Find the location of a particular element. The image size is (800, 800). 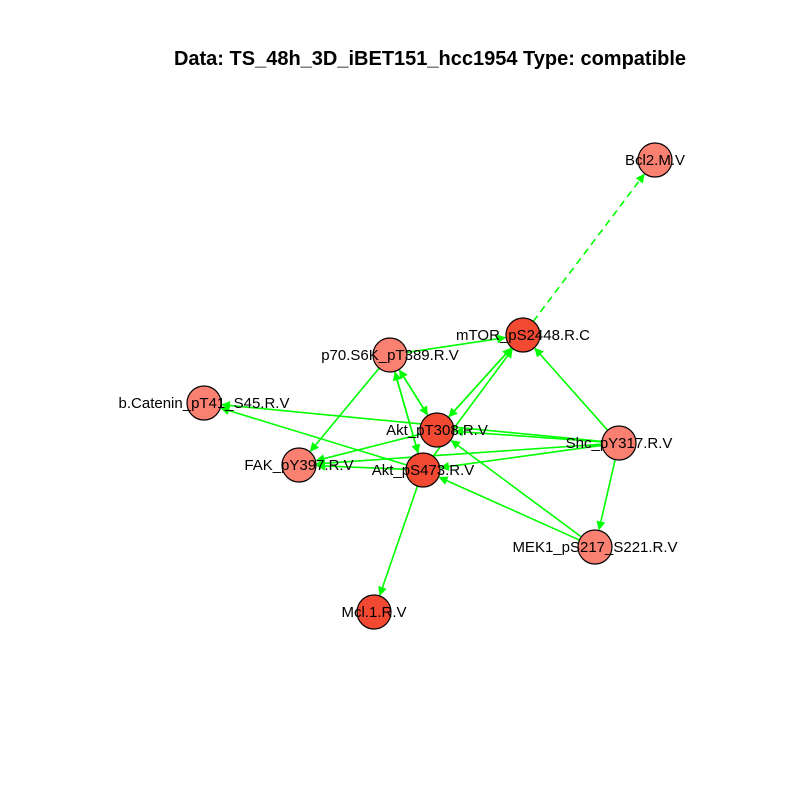

node-FAK is located at coordinates (299, 465).